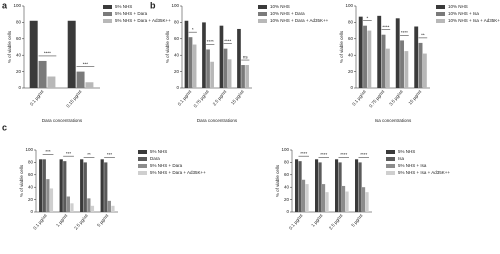  Describe the element at coordinates (5, 5) in the screenshot. I see `panel-label: a` at that location.